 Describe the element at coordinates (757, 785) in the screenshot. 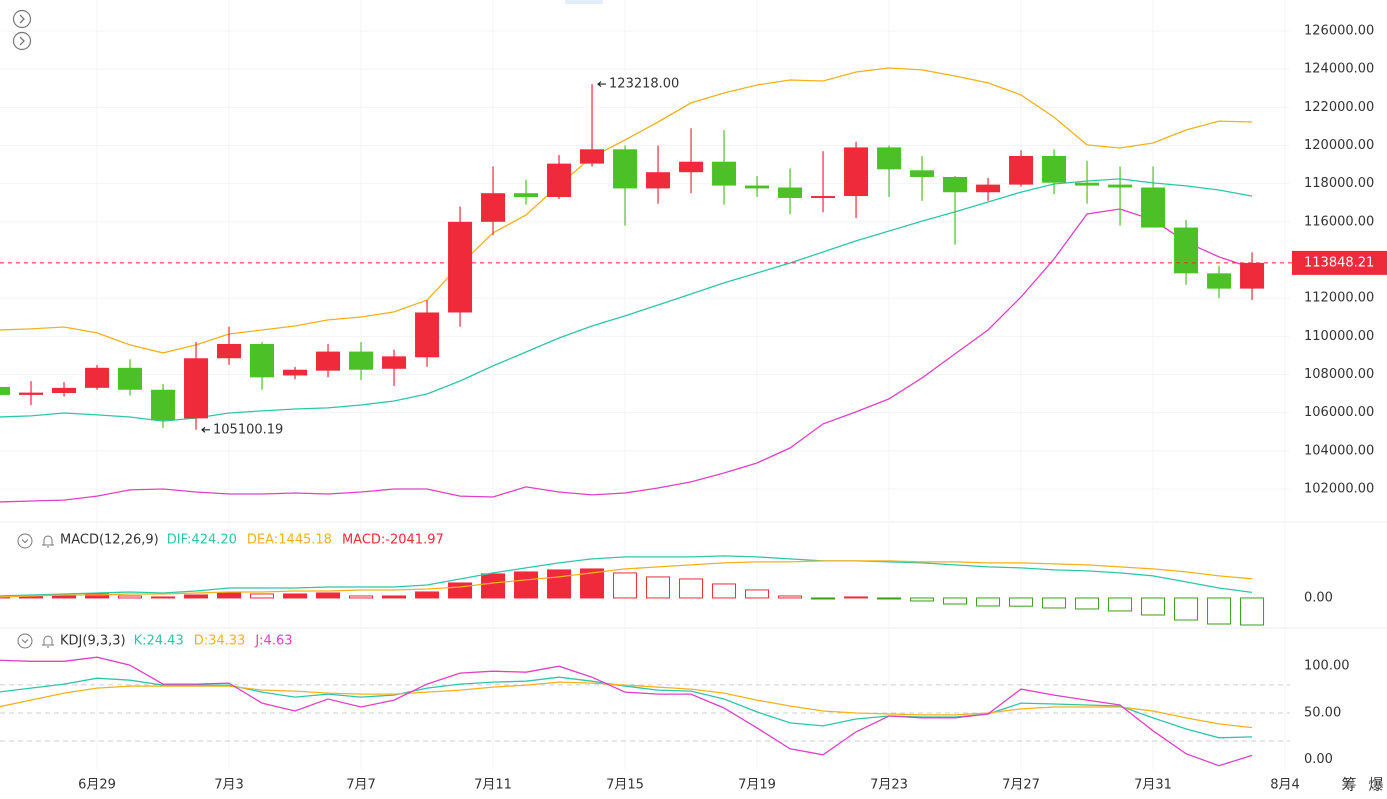

I see `x-tick-label: 7月19` at that location.